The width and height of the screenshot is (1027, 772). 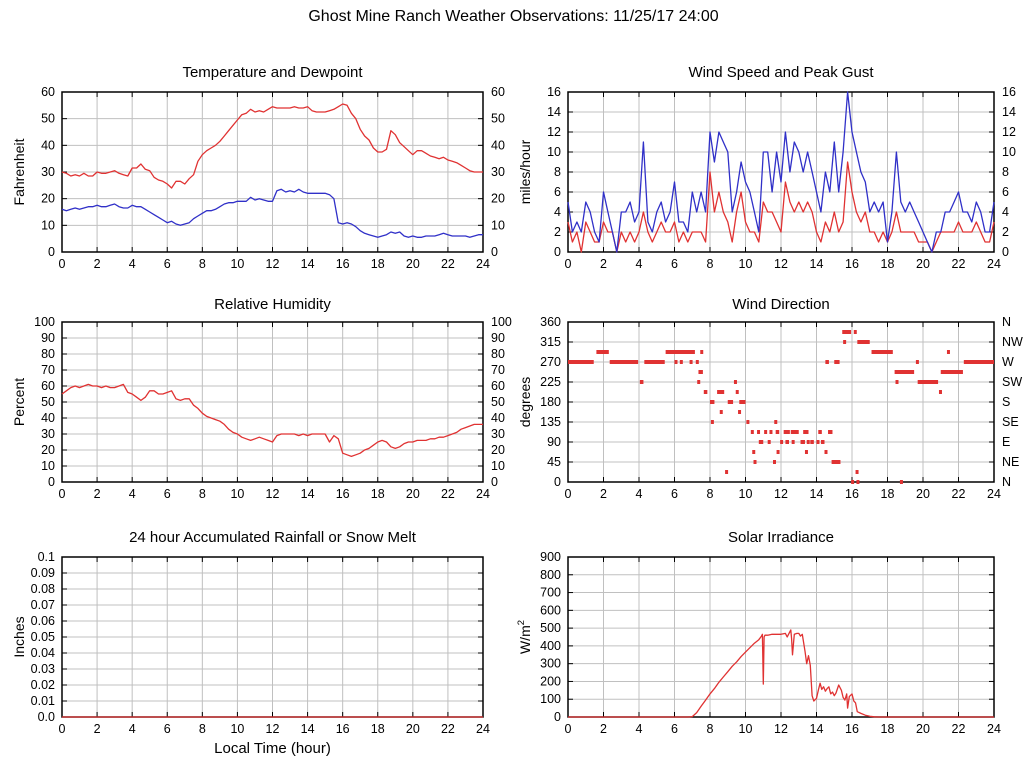 What do you see at coordinates (550, 422) in the screenshot?
I see `y-tick-label: 135` at bounding box center [550, 422].